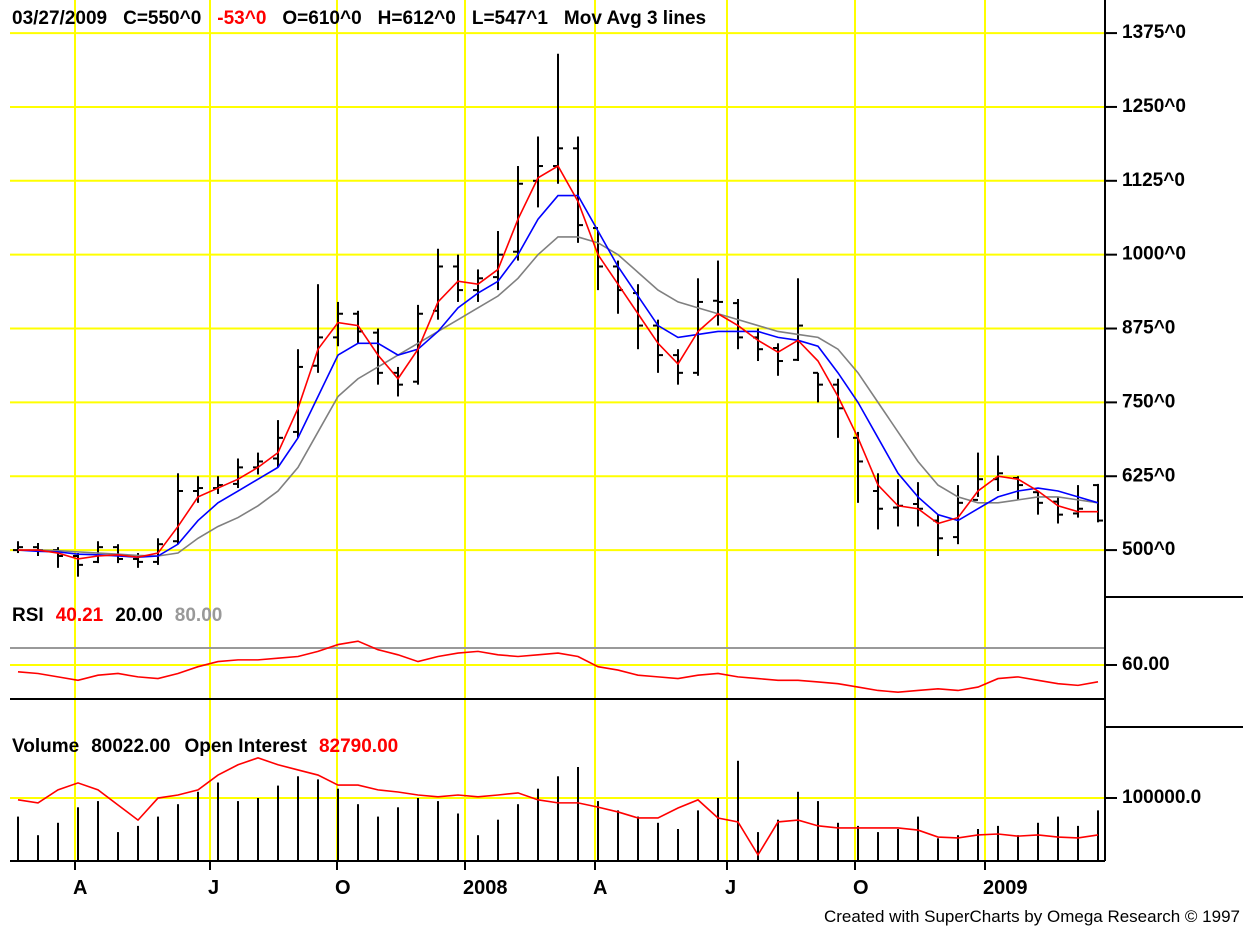 This screenshot has height=933, width=1243. What do you see at coordinates (1161, 797) in the screenshot?
I see `y-tick-label: 100000.0` at bounding box center [1161, 797].